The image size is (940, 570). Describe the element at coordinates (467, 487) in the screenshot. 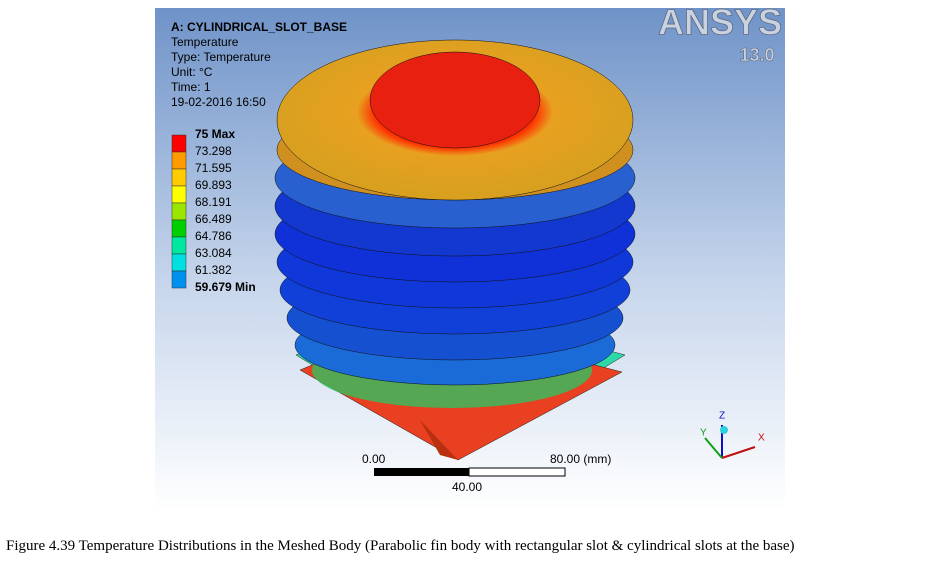

I see `scale-middle: 40.00` at that location.